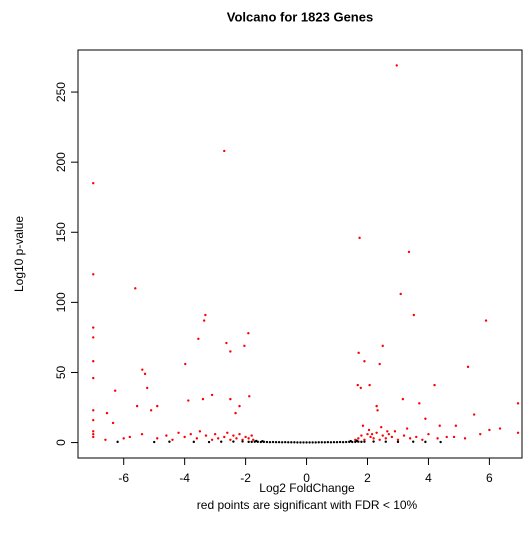  What do you see at coordinates (306, 478) in the screenshot?
I see `x-tick-label: 0` at bounding box center [306, 478].